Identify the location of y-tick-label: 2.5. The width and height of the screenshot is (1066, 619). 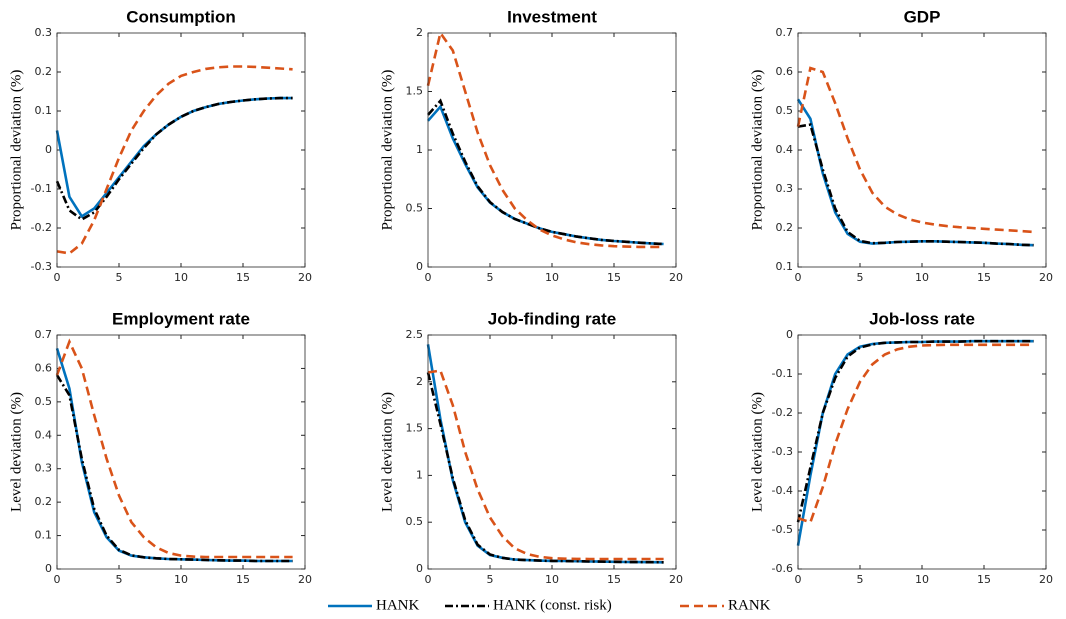
(415, 334).